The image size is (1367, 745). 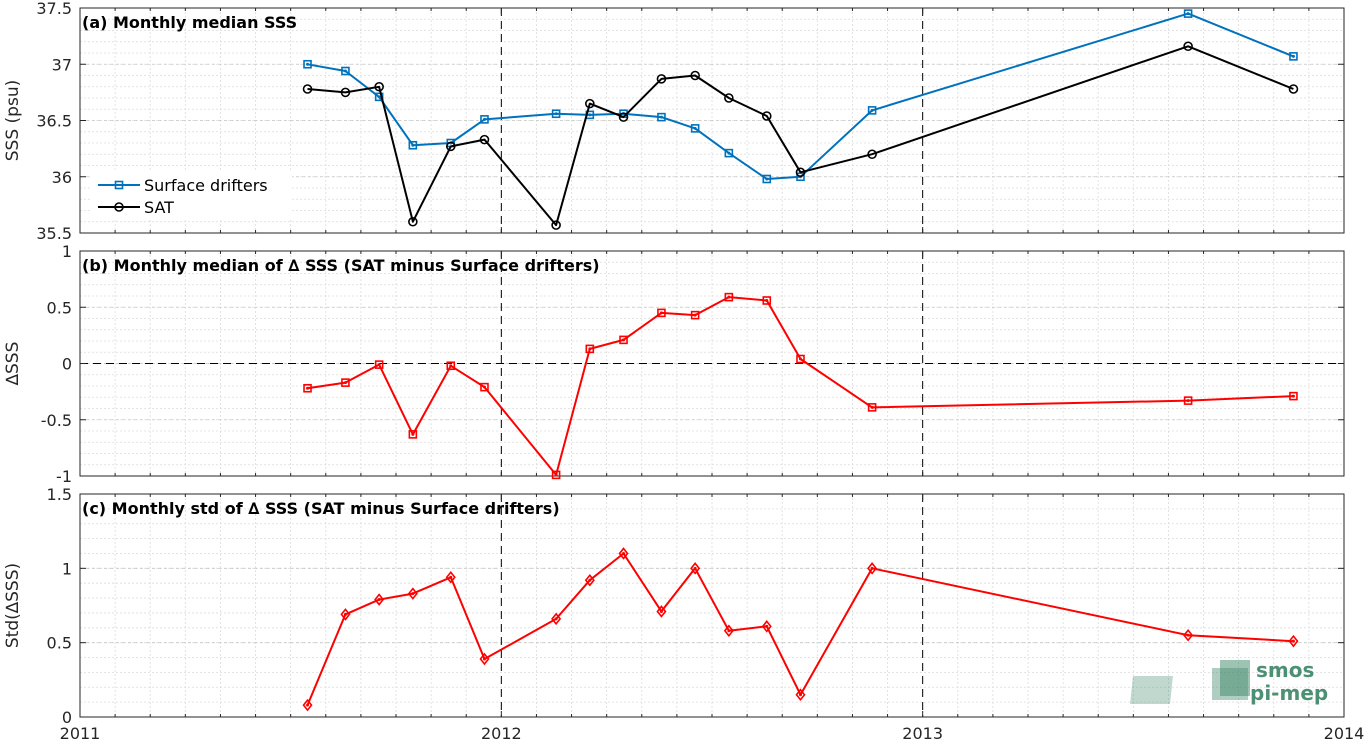 What do you see at coordinates (1289, 693) in the screenshot?
I see `logo-text-pimep: pi-mep` at bounding box center [1289, 693].